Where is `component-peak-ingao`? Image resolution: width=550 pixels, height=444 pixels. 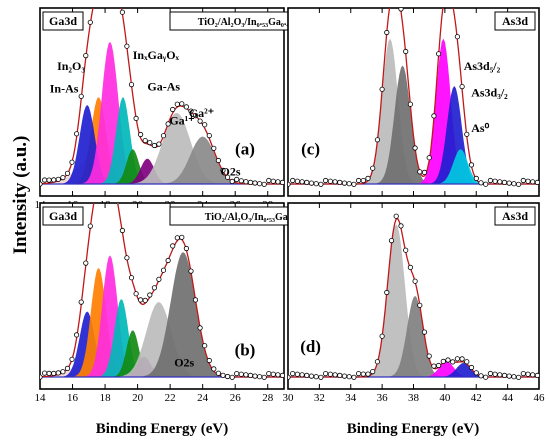 component-peak-ingao is located at coordinates (162, 316).